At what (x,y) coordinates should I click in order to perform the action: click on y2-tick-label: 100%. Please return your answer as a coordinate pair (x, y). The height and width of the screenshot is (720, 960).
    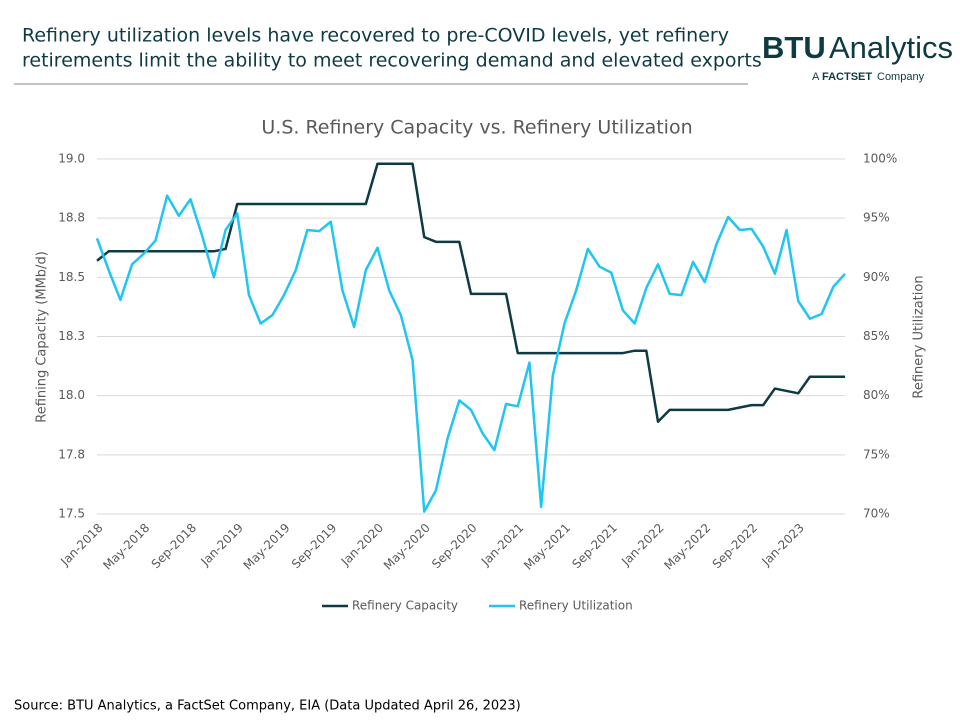
    Looking at the image, I should click on (880, 159).